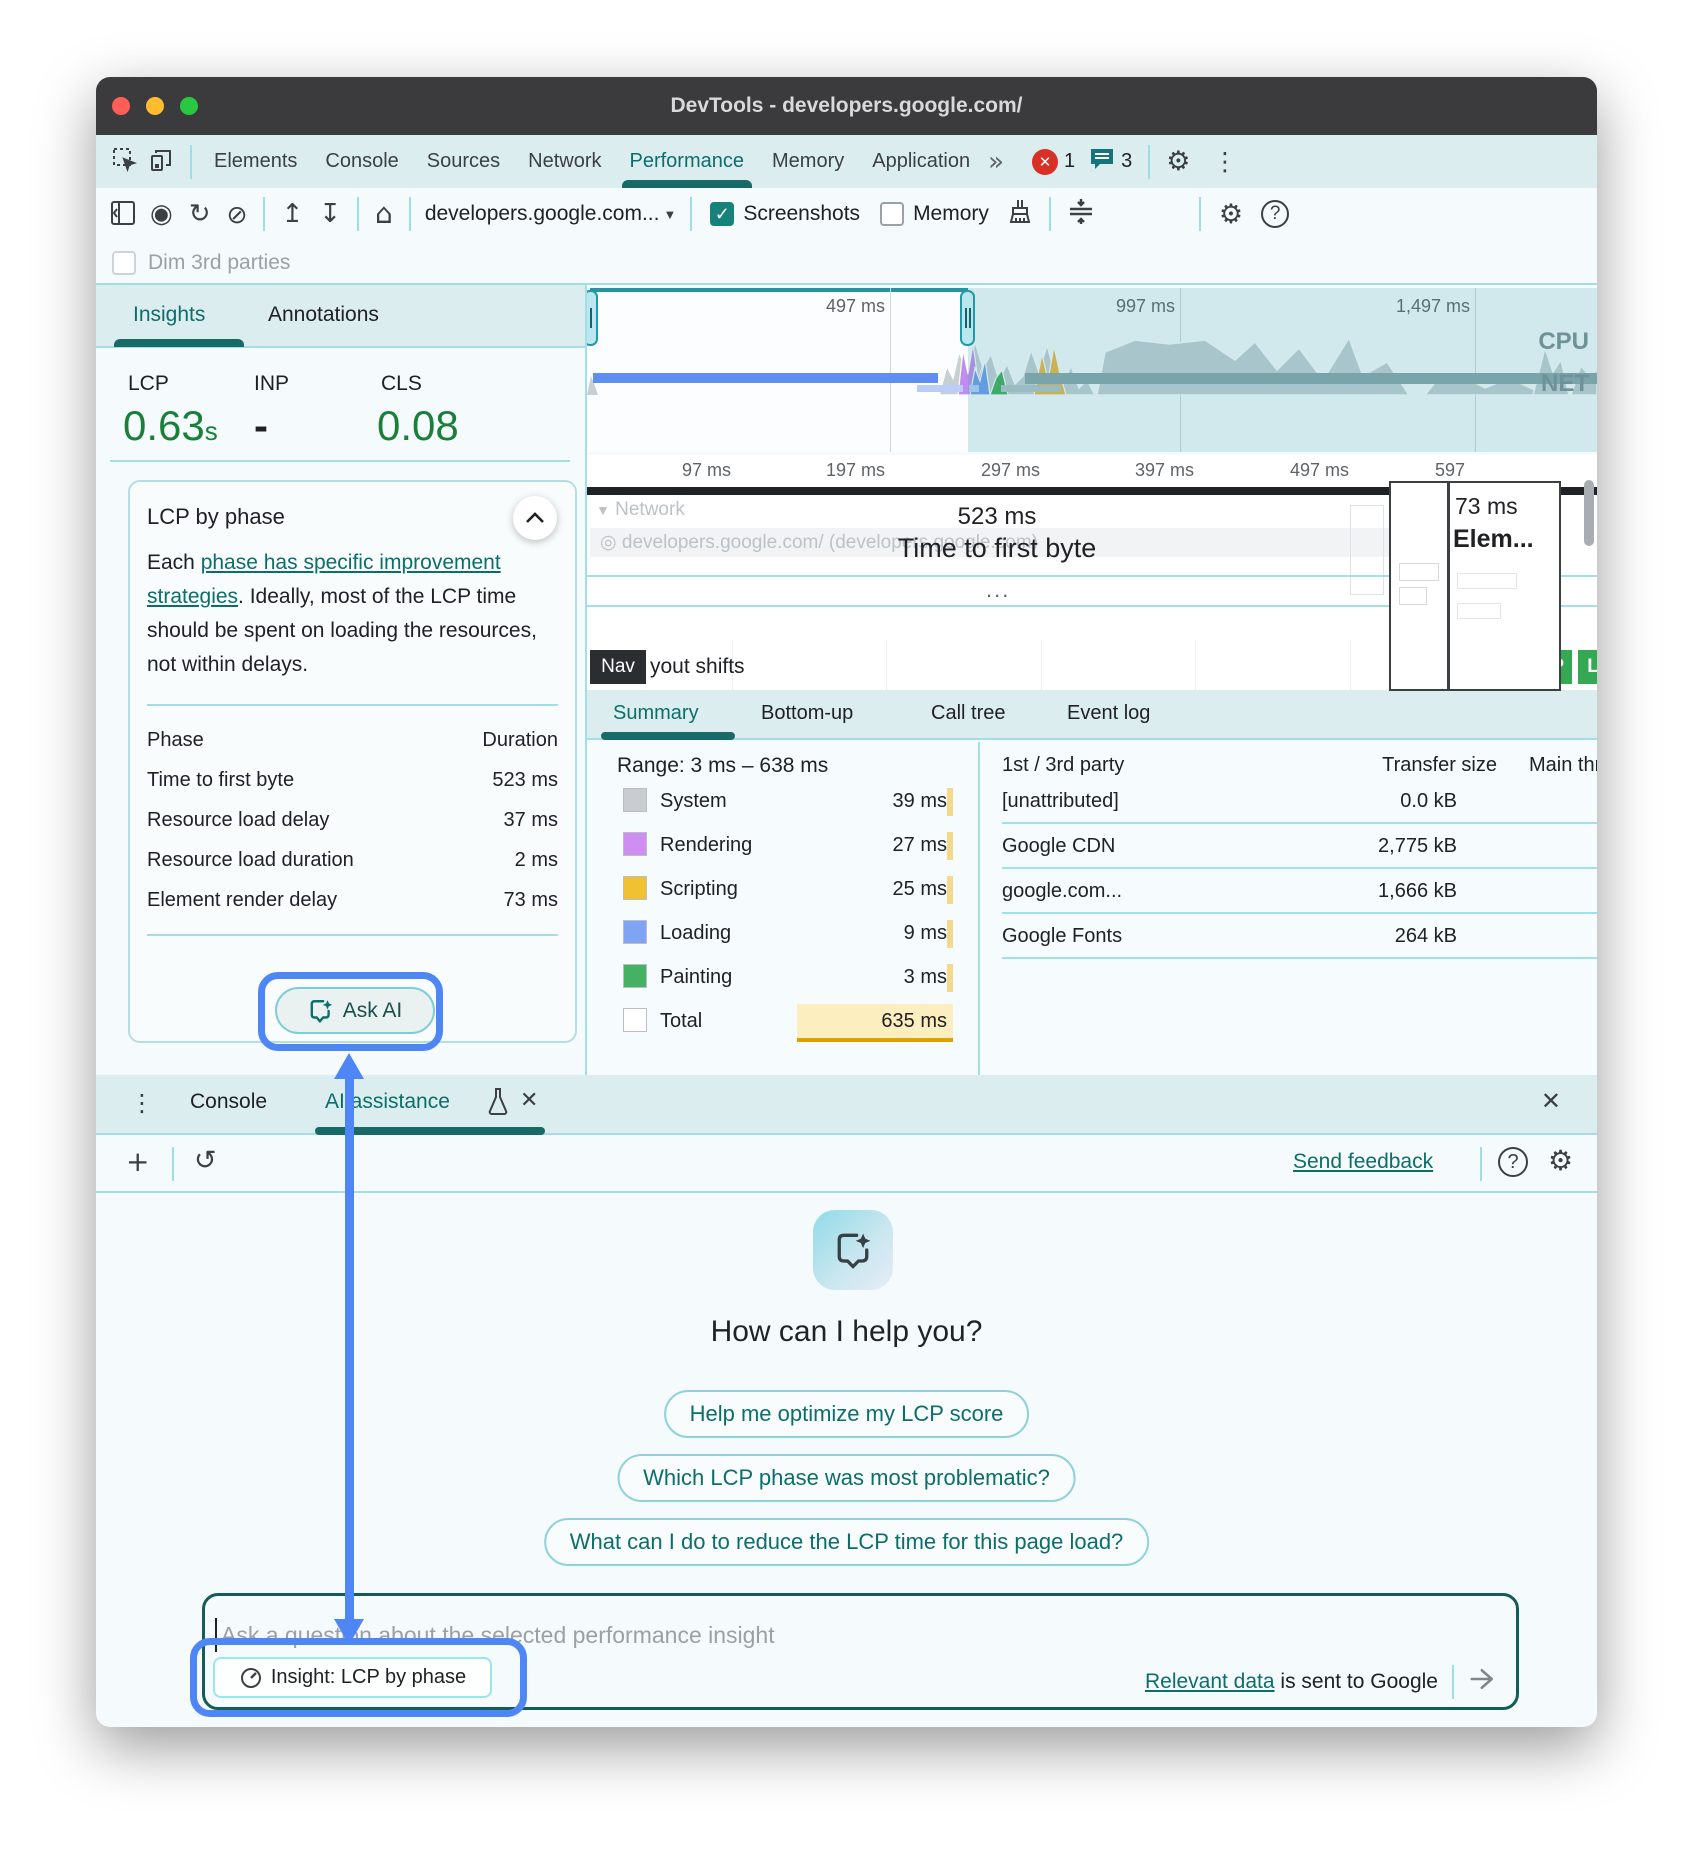  Describe the element at coordinates (565, 161) in the screenshot. I see `tab-network: Network` at that location.